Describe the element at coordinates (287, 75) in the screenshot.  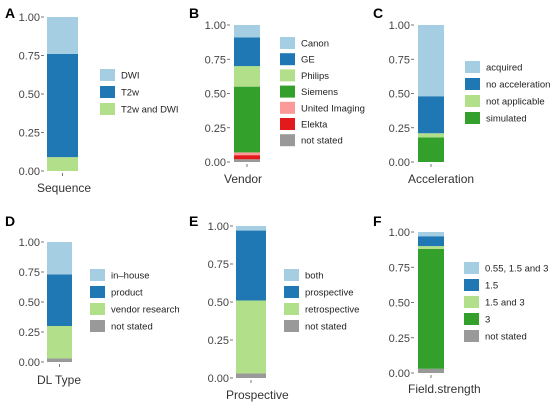
I see `legend-philips-swatch` at that location.